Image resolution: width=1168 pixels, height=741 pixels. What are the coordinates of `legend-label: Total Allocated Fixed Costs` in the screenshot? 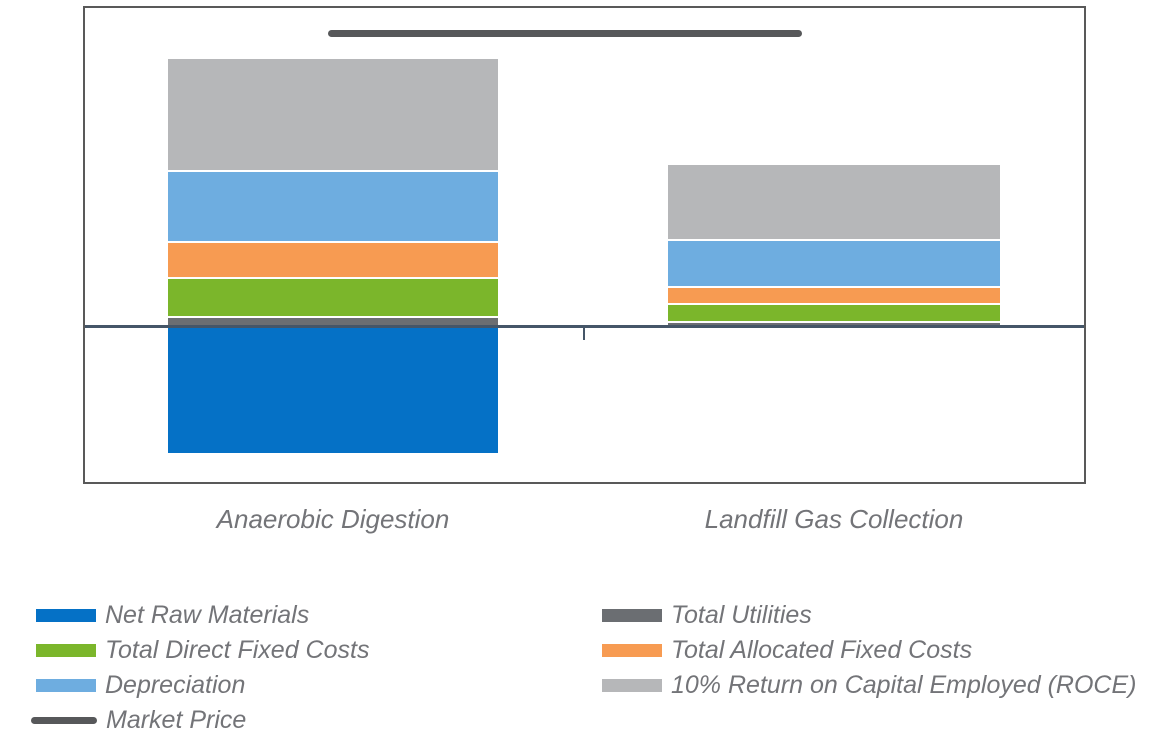 It's located at (822, 650).